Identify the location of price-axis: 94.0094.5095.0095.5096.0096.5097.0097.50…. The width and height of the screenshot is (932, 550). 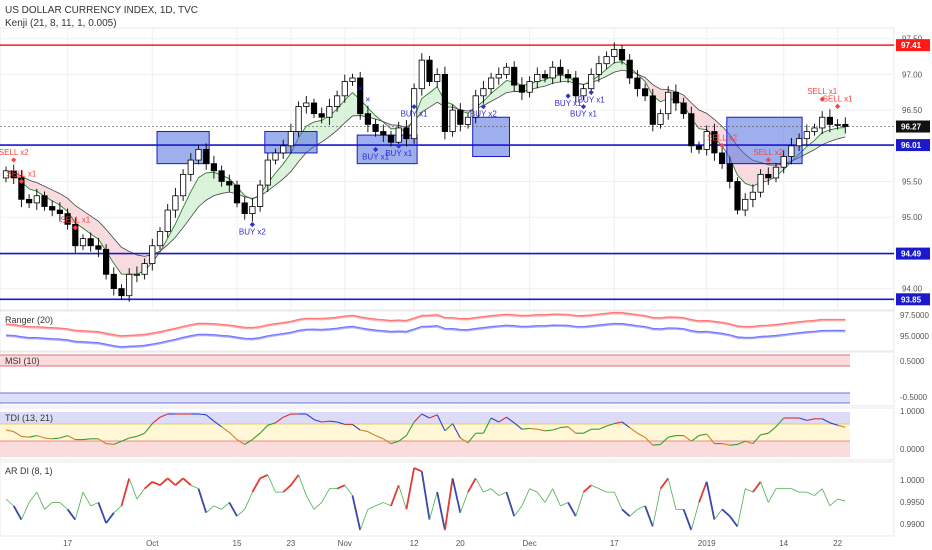
(913, 170).